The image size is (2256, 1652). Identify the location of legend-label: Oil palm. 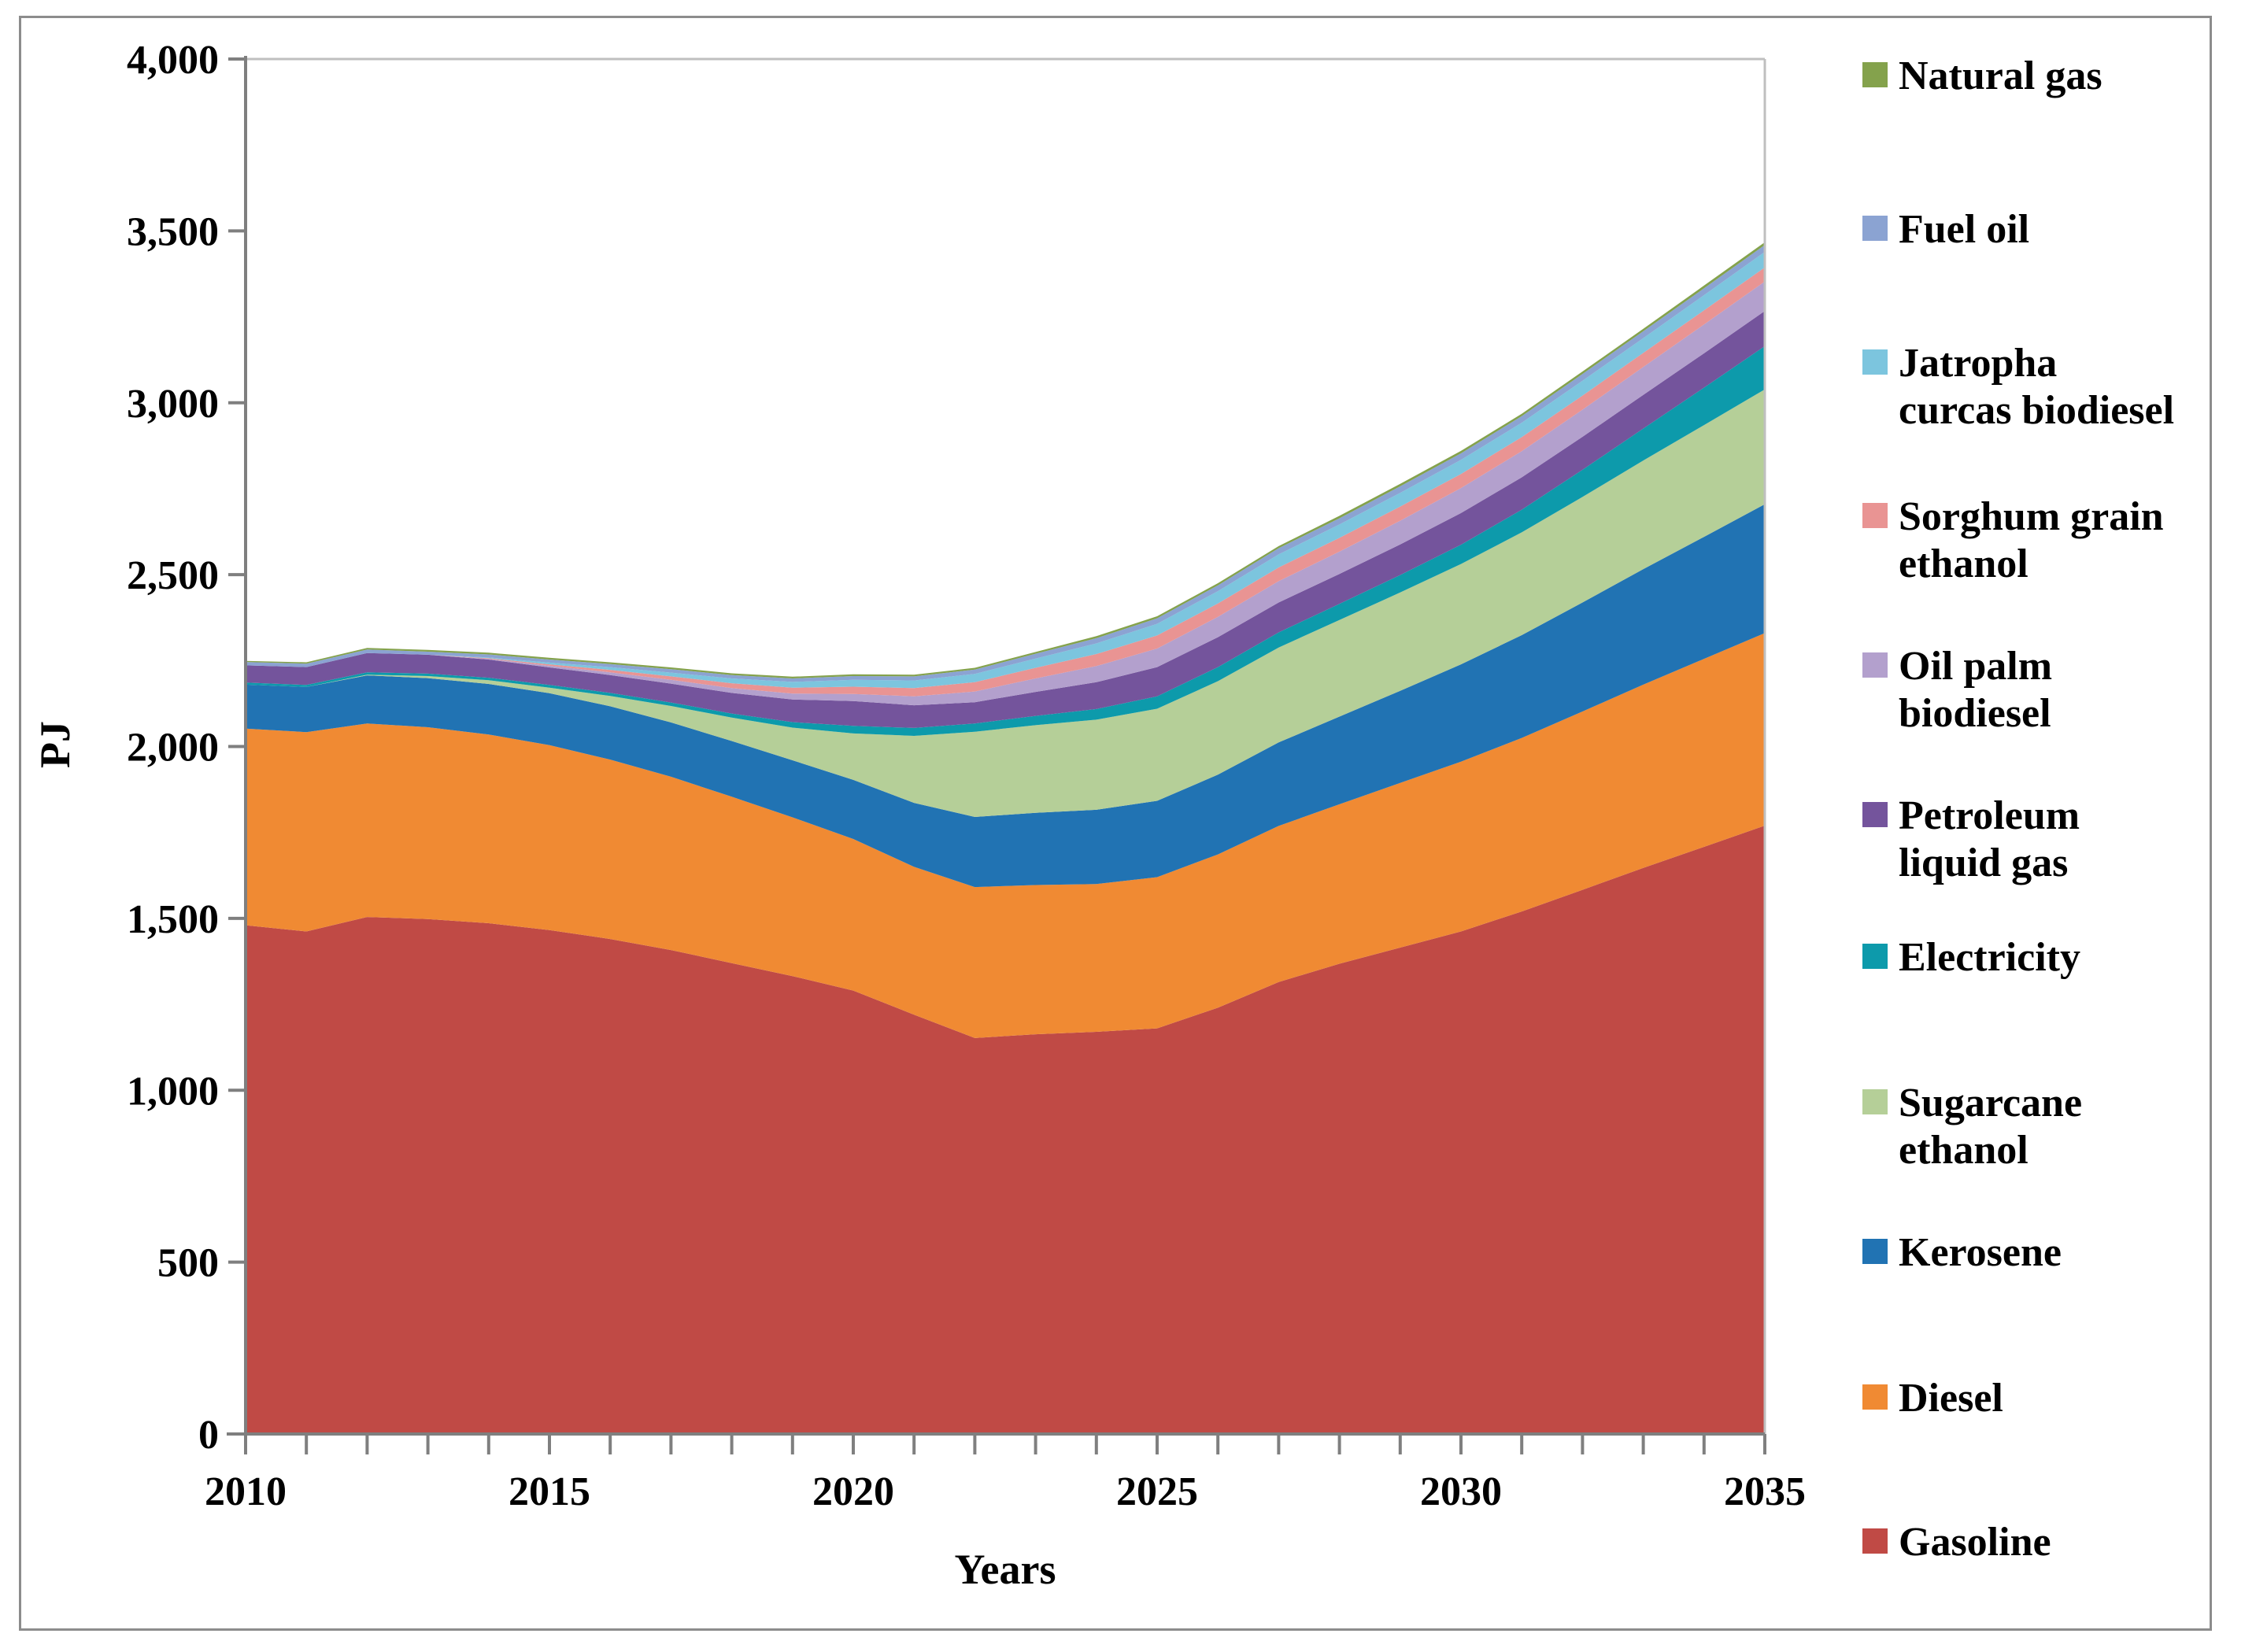
(1975, 666).